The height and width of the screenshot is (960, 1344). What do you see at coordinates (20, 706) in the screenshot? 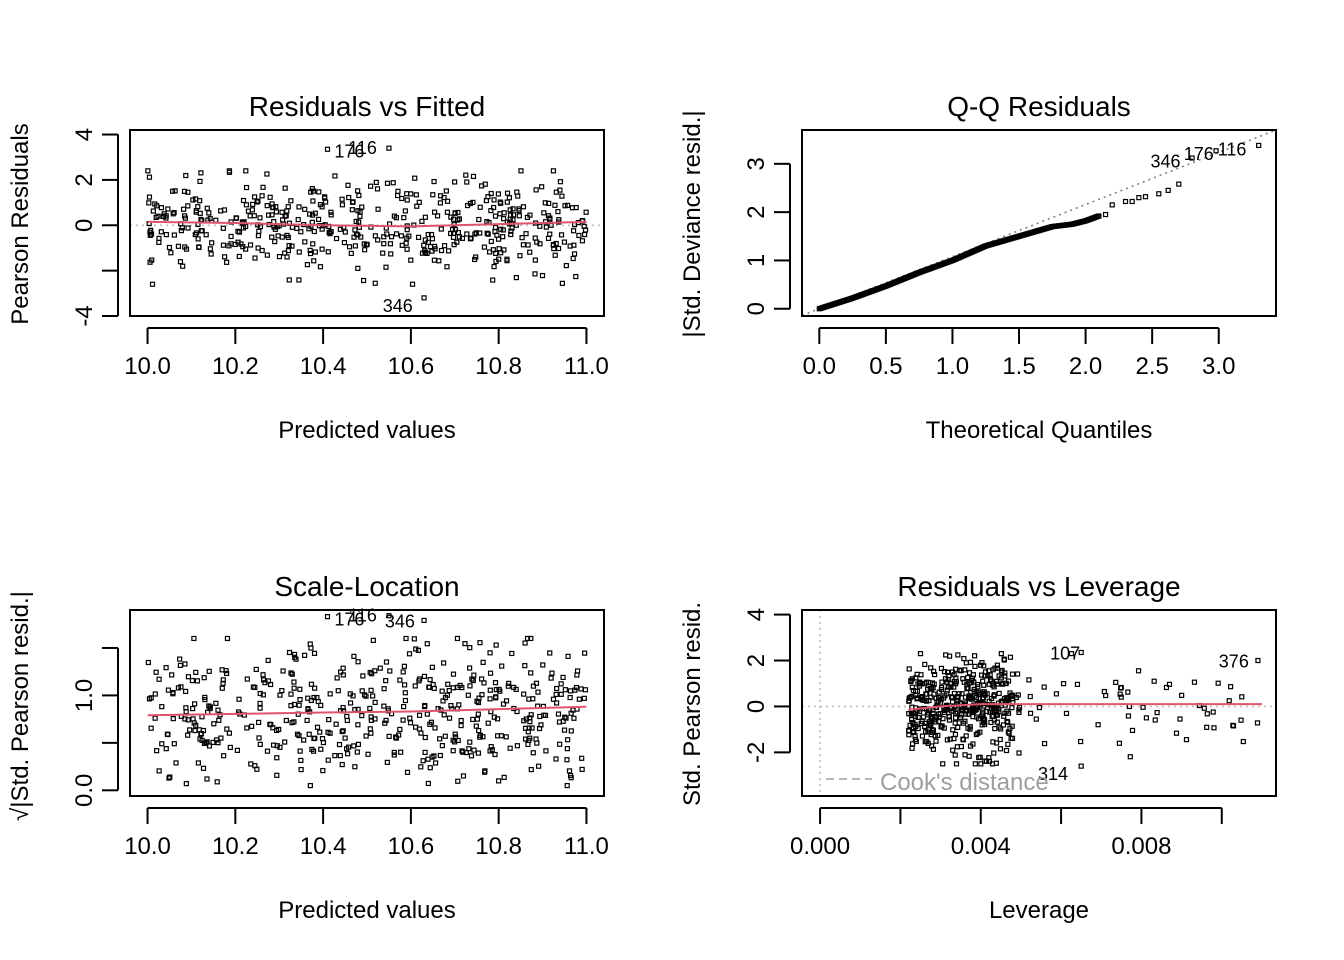
I see `y-axis-label: √|Std. Pearson resid.|` at bounding box center [20, 706].